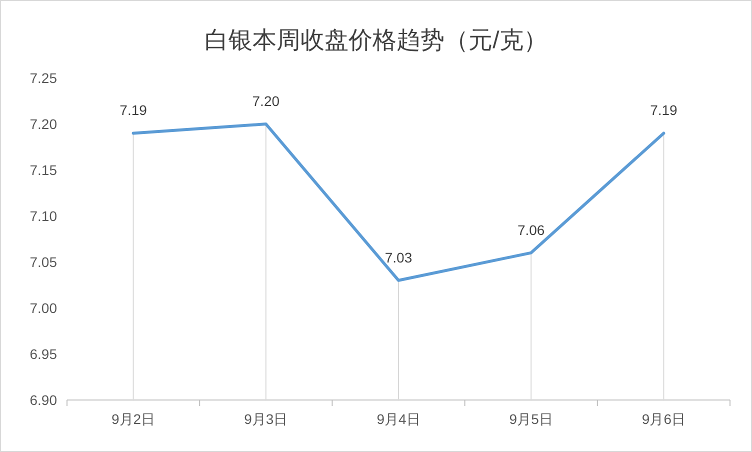 Image resolution: width=752 pixels, height=452 pixels. What do you see at coordinates (44, 354) in the screenshot?
I see `y-tick-label: 6.95` at bounding box center [44, 354].